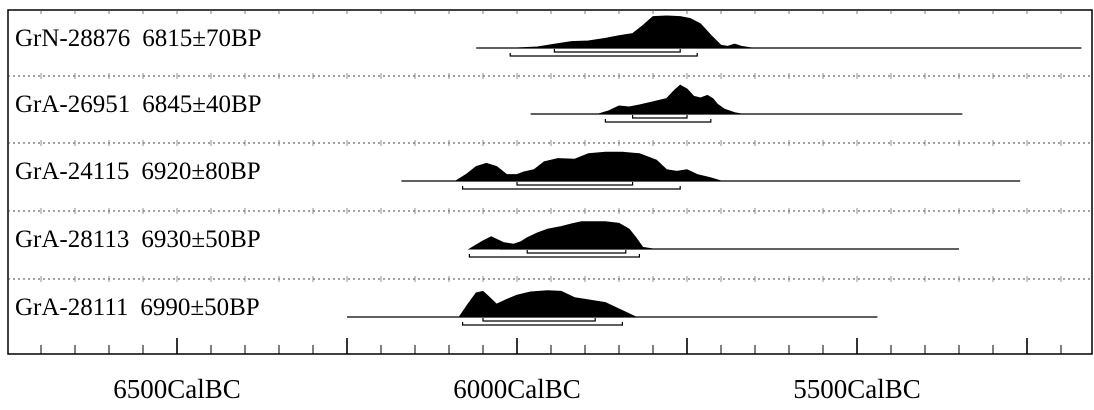  What do you see at coordinates (200, 239) in the screenshot?
I see `sample-date: 6930±50BP` at bounding box center [200, 239].